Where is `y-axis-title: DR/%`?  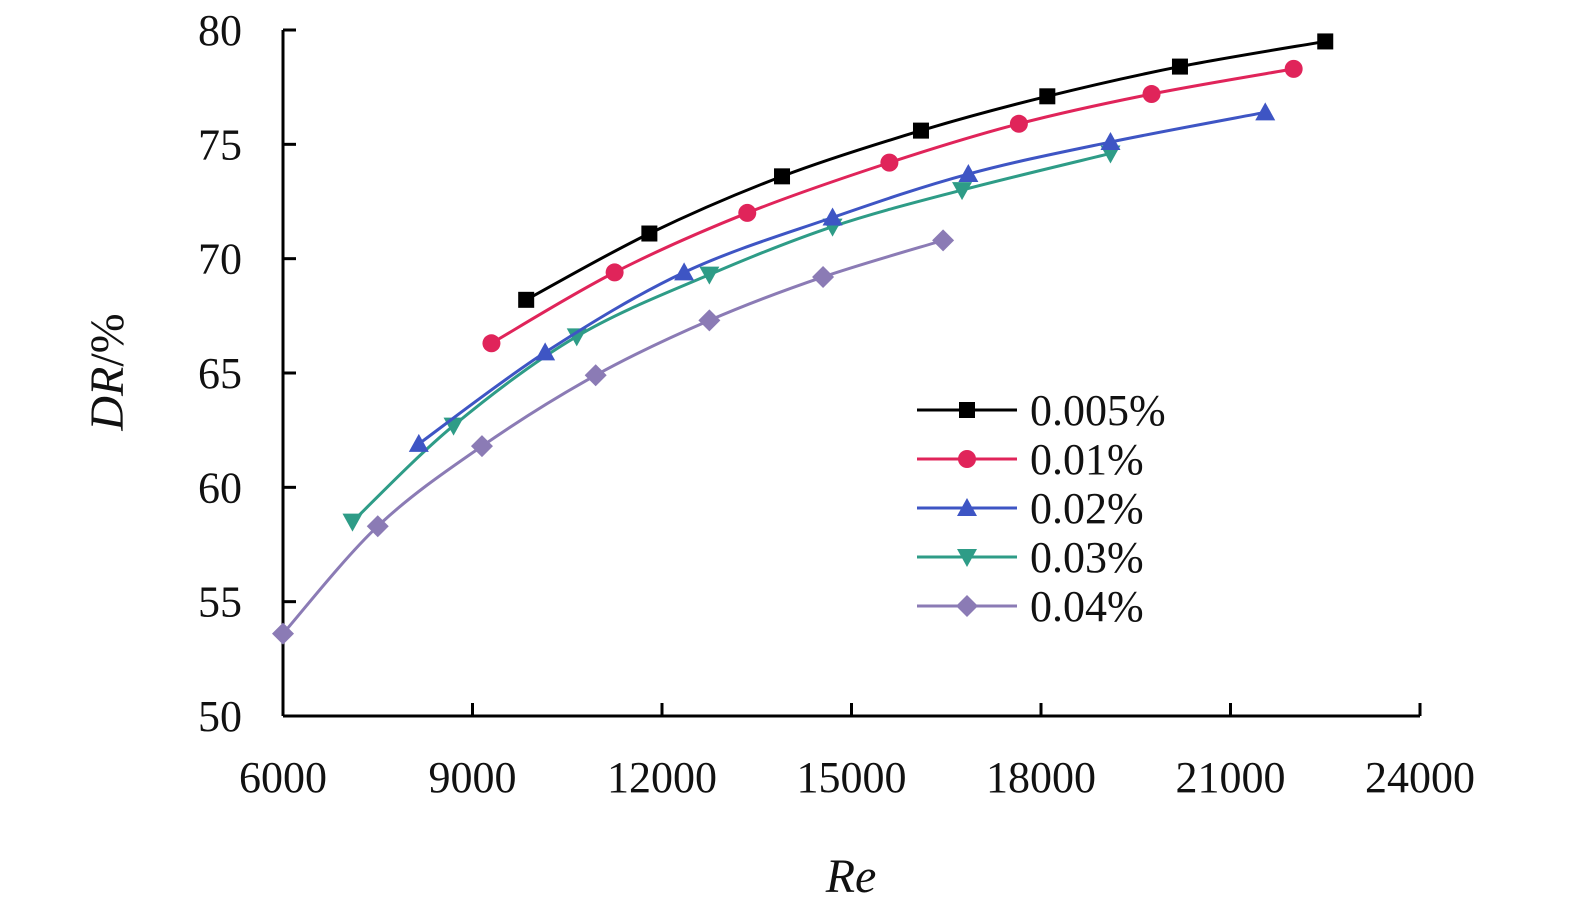 y-axis-title: DR/% is located at coordinates (107, 372).